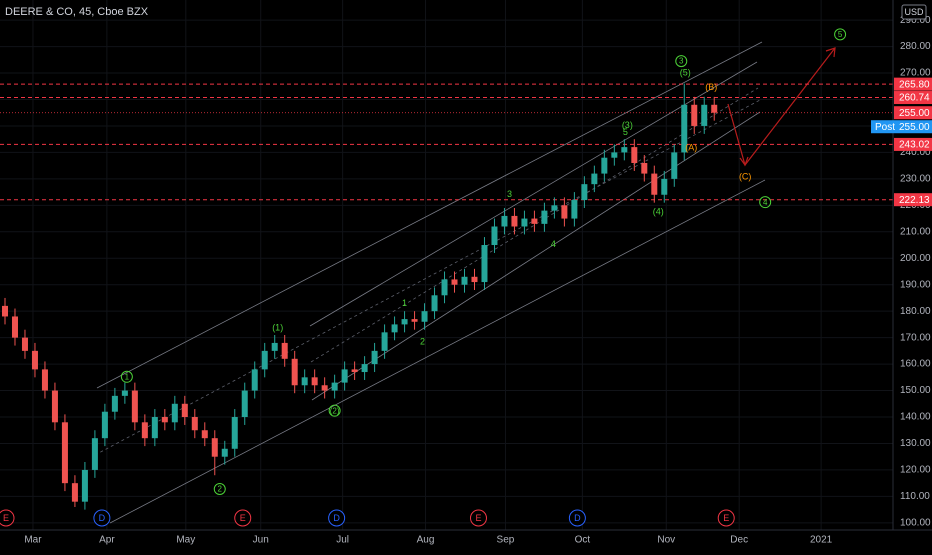  I want to click on annotation: (5), so click(685, 72).